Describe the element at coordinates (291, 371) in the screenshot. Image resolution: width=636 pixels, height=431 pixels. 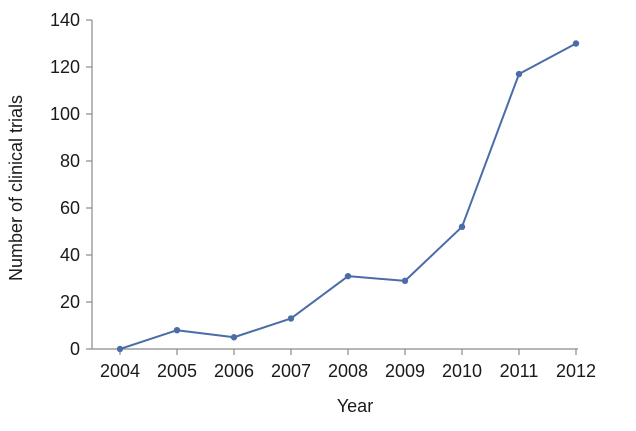
I see `x-tick-label: 2007` at that location.